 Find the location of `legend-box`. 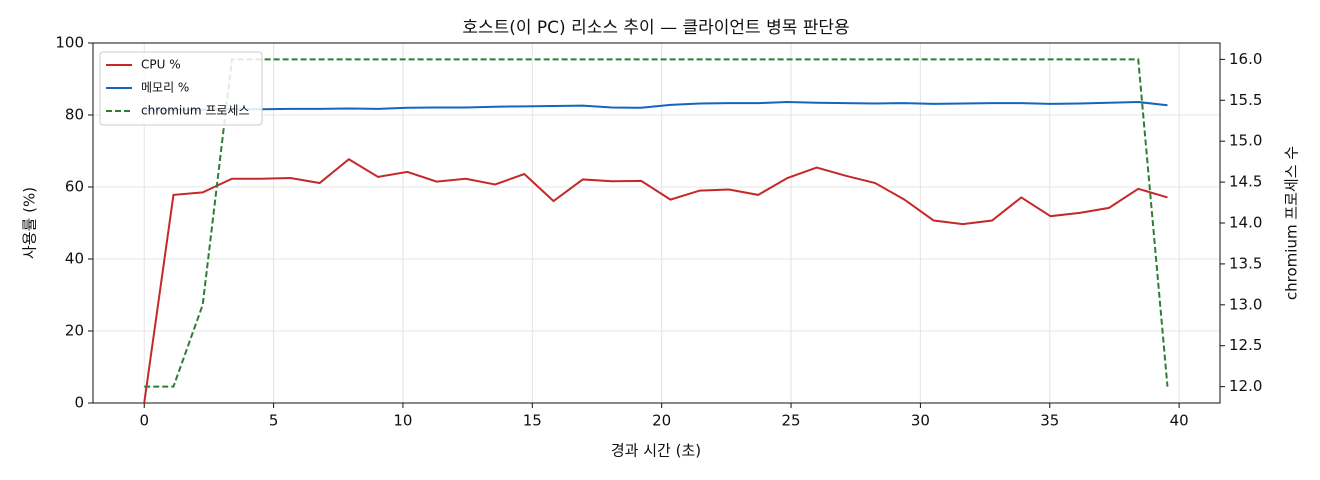

legend-box is located at coordinates (181, 88).